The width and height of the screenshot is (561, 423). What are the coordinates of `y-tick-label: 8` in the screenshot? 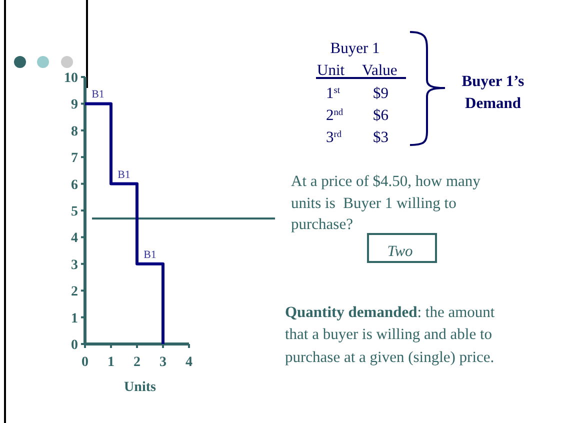 It's located at (74, 132).